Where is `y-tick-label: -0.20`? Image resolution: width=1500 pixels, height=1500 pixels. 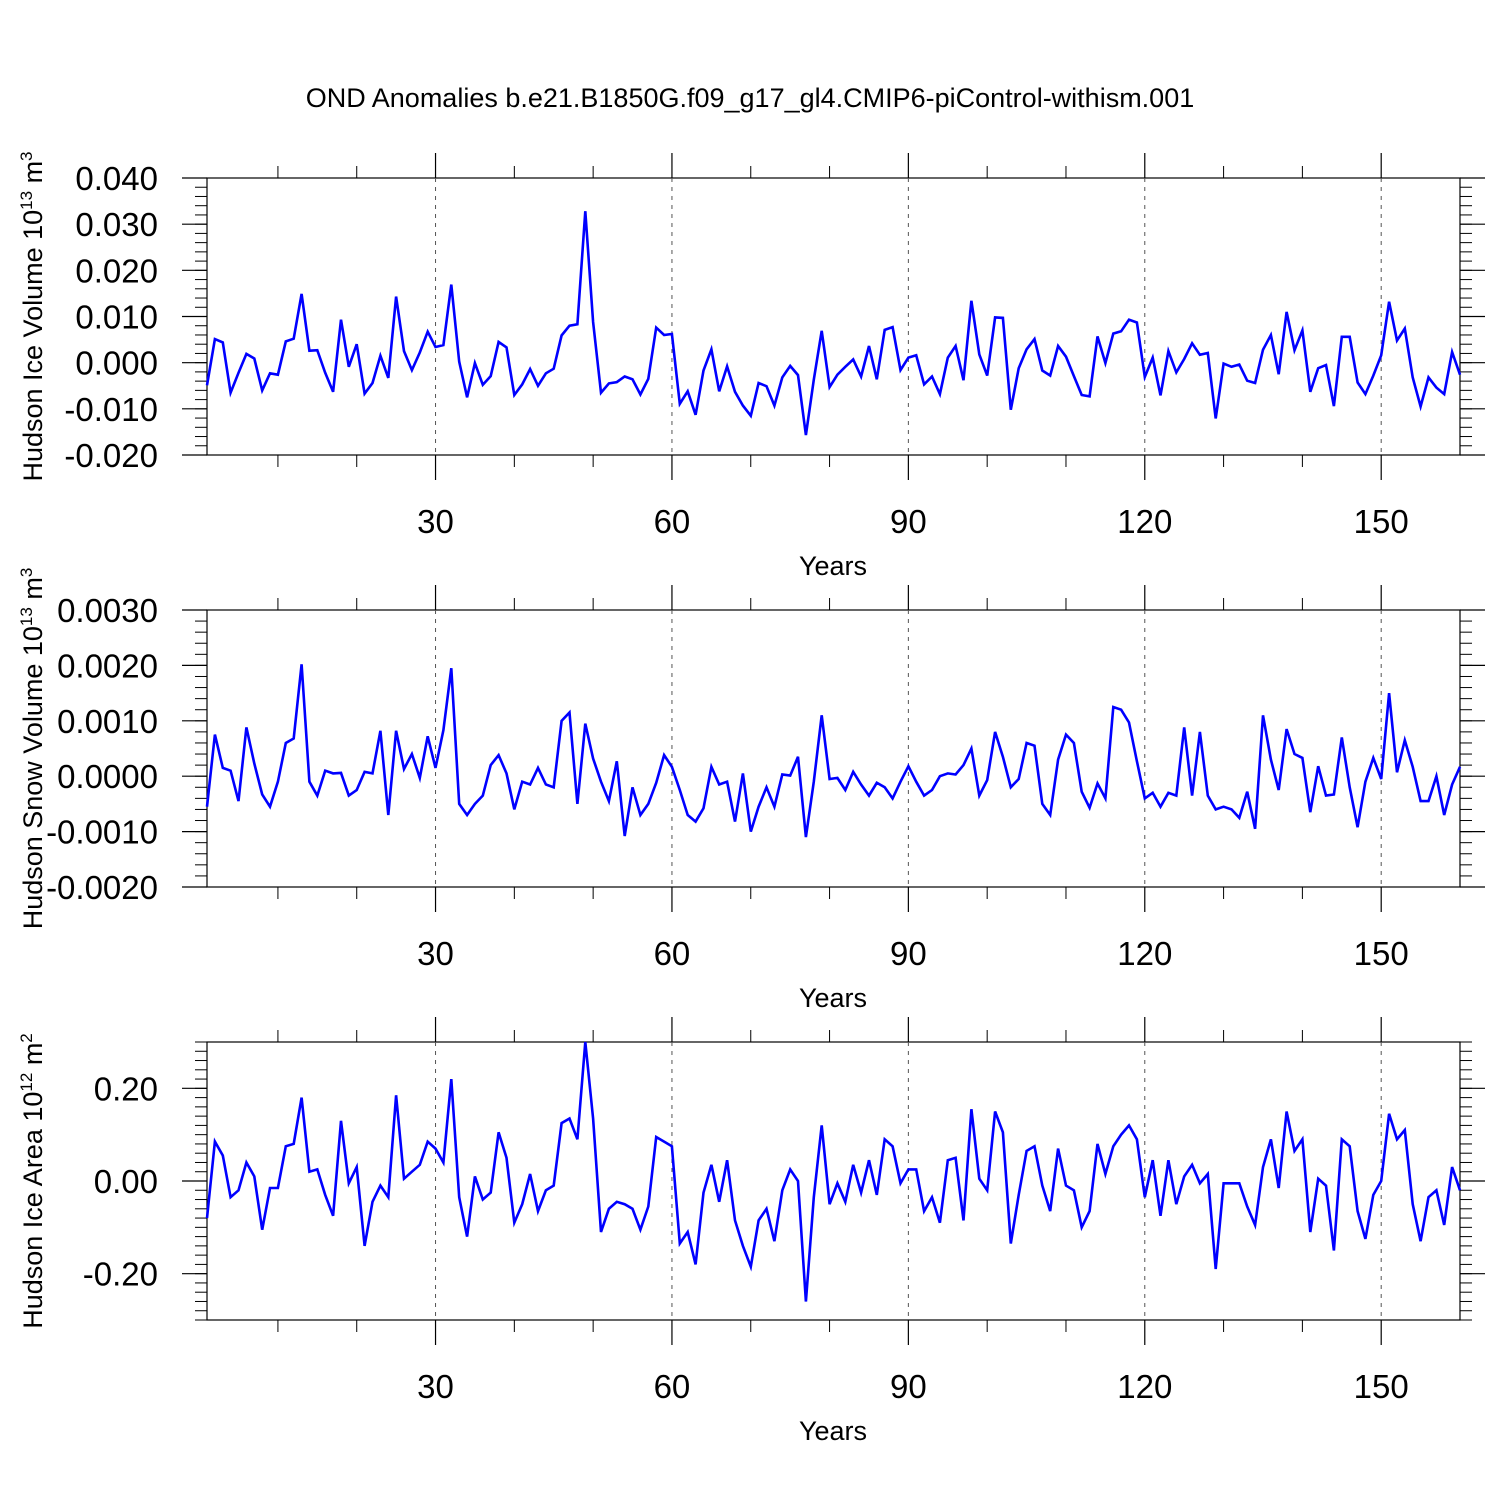
y-tick-label: -0.20 is located at coordinates (120, 1274).